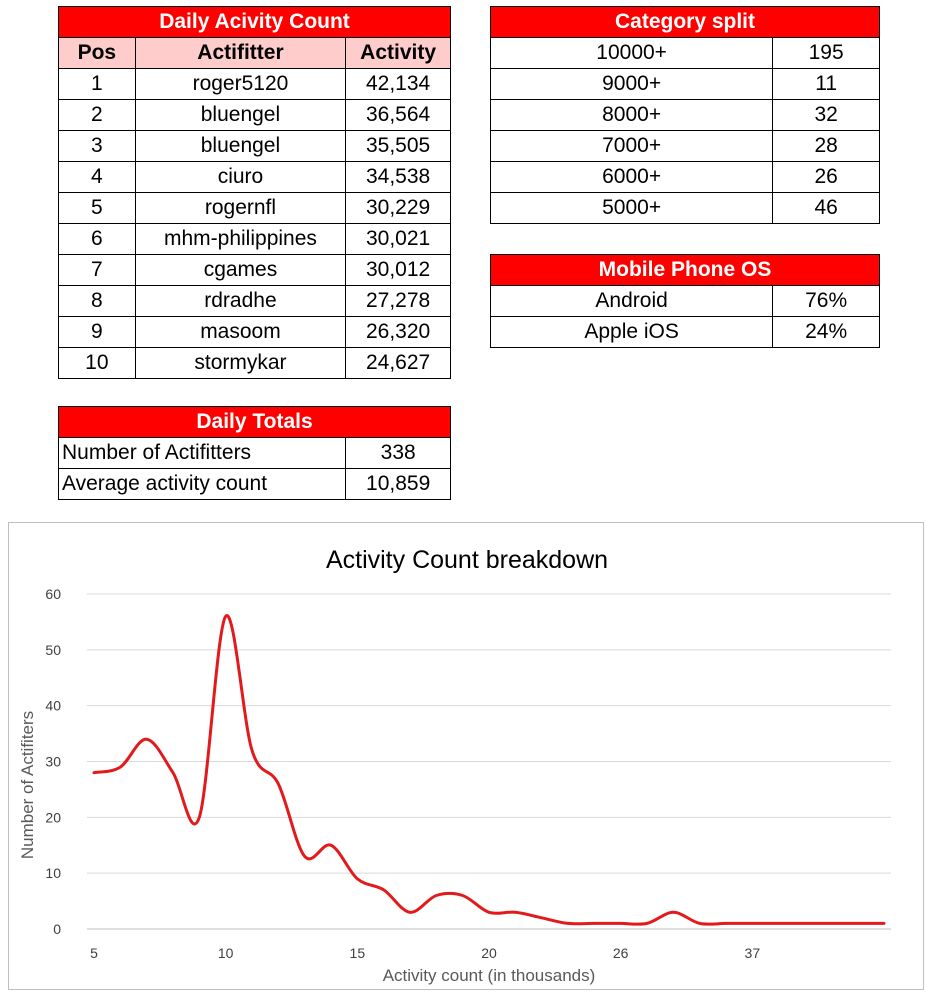 Image resolution: width=932 pixels, height=993 pixels. What do you see at coordinates (53, 706) in the screenshot?
I see `y-tick-label: 40` at bounding box center [53, 706].